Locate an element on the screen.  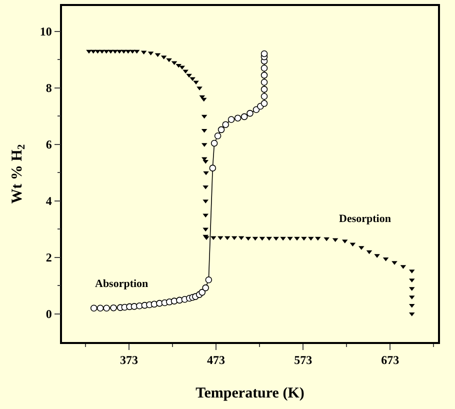
y-tick-label: 0 is located at coordinates (49, 313).